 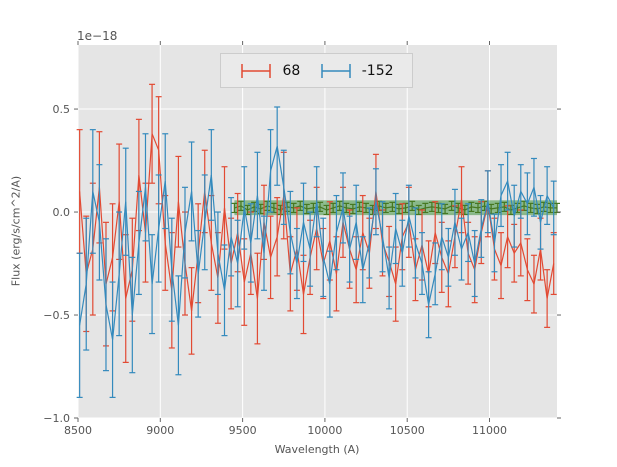 What do you see at coordinates (316, 70) in the screenshot?
I see `legend: 68 -152` at bounding box center [316, 70].